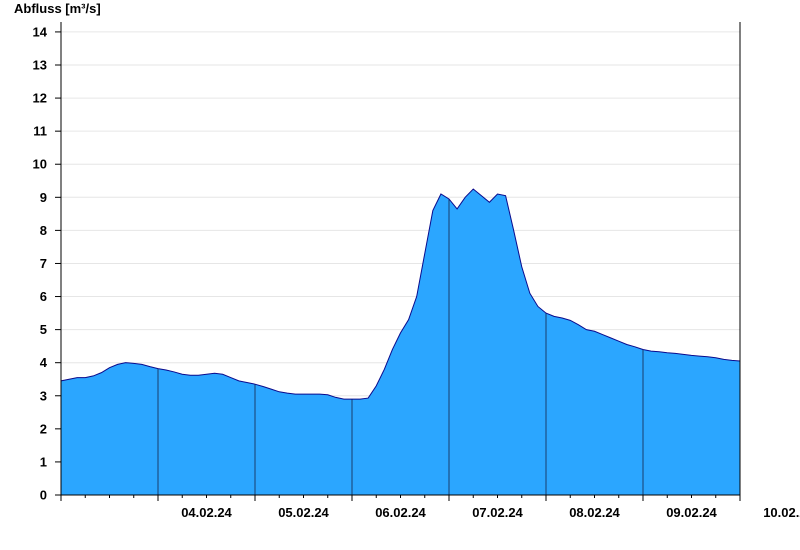 The height and width of the screenshot is (550, 800). Describe the element at coordinates (43, 428) in the screenshot. I see `y-tick-label: 2` at that location.